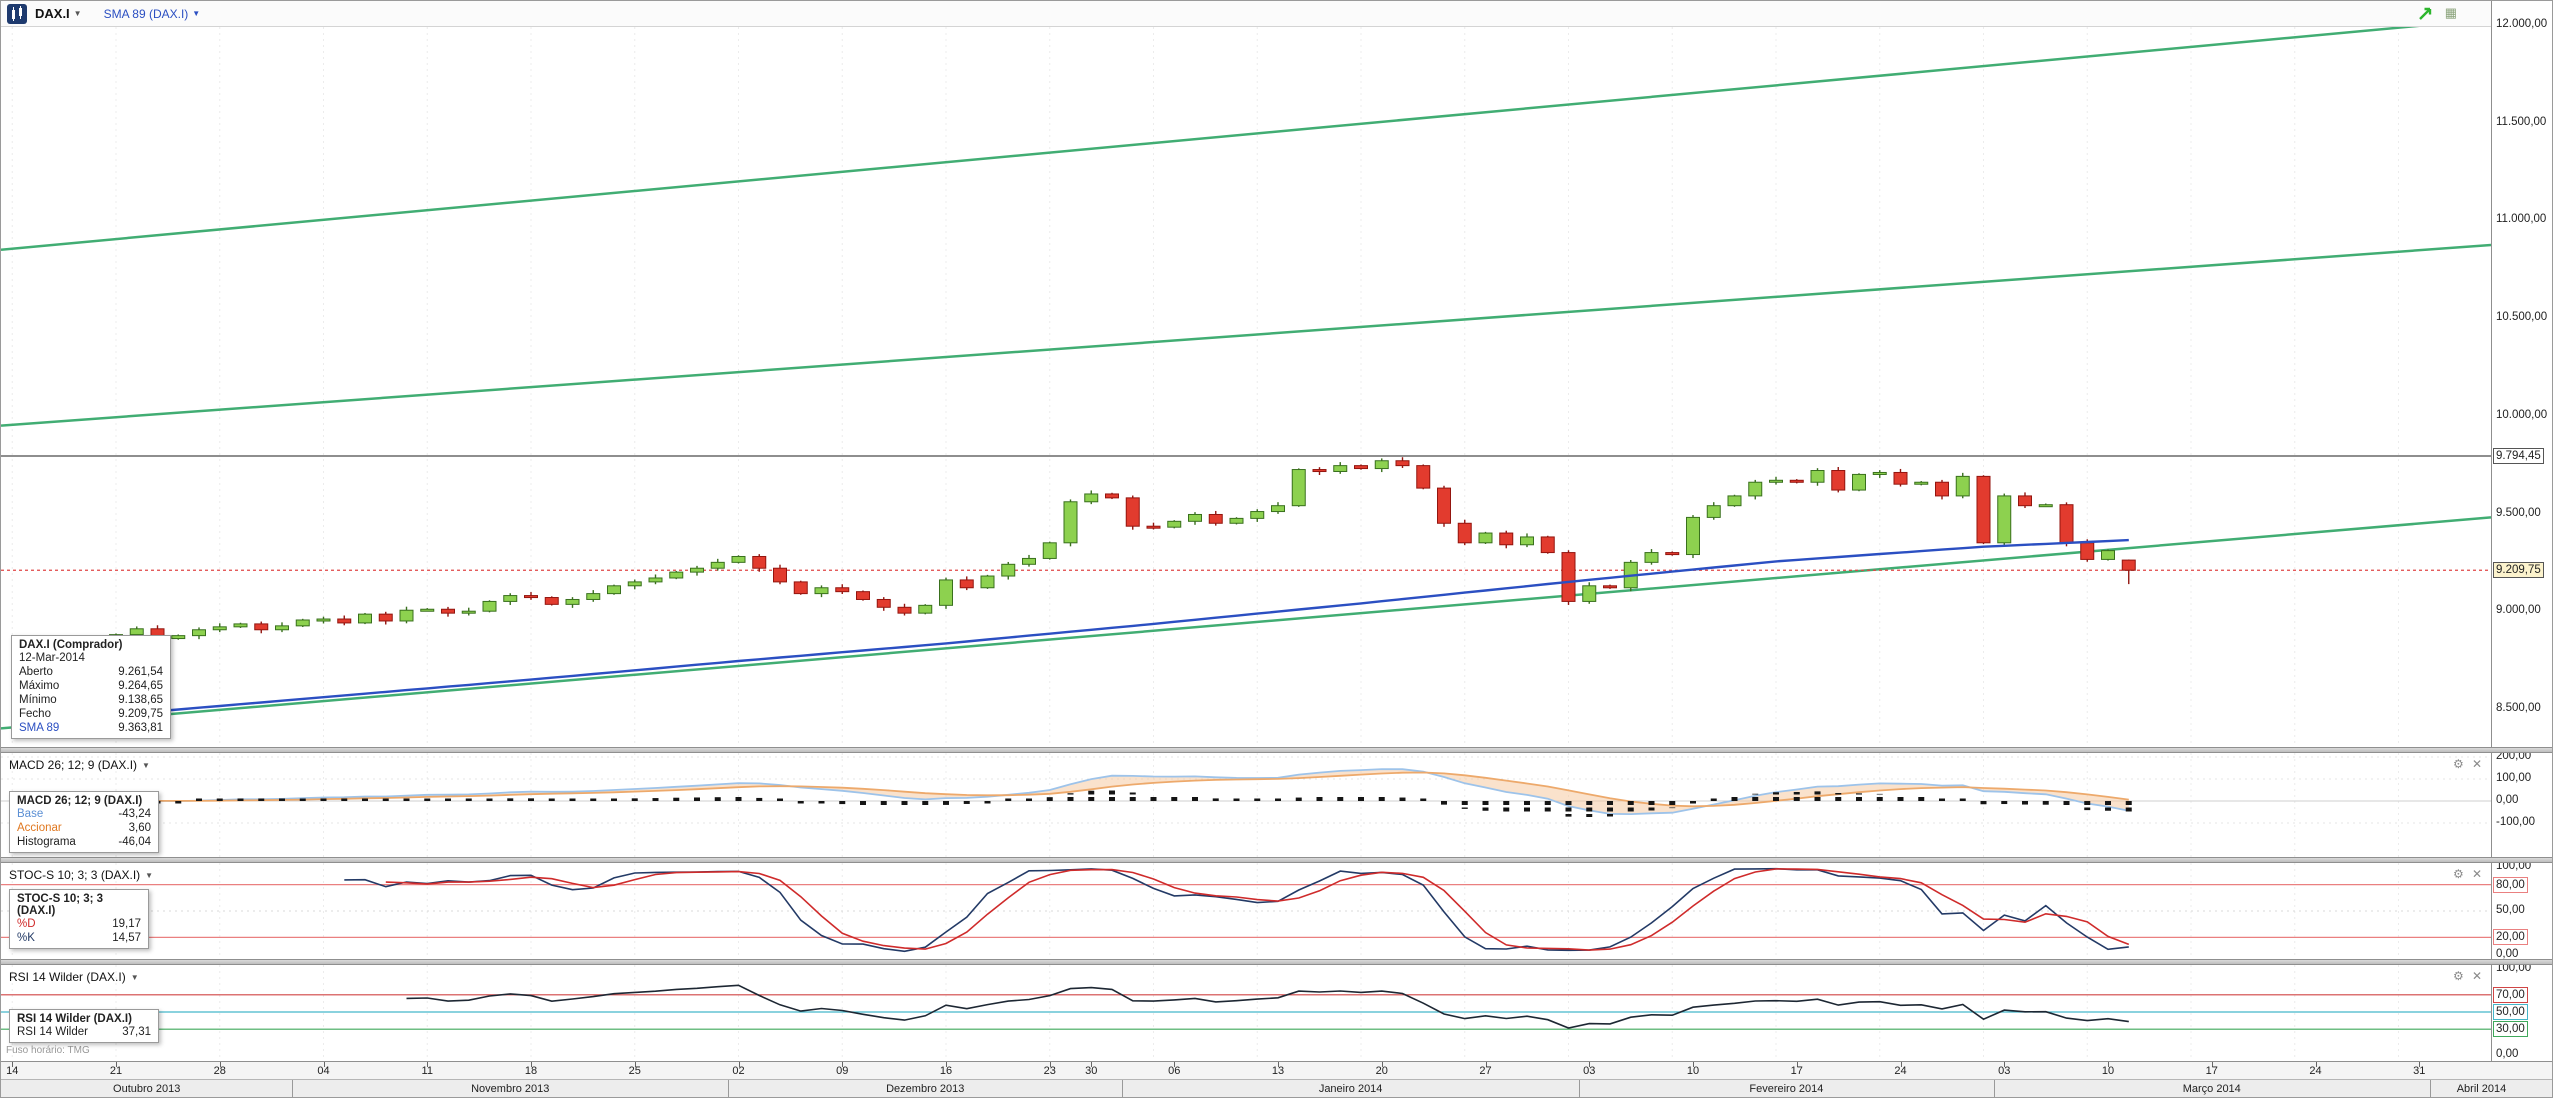 This screenshot has height=1098, width=2553. What do you see at coordinates (60, 905) in the screenshot?
I see `legend-title: STOC-S 10; 3; 3 (DAX.I)` at bounding box center [60, 905].